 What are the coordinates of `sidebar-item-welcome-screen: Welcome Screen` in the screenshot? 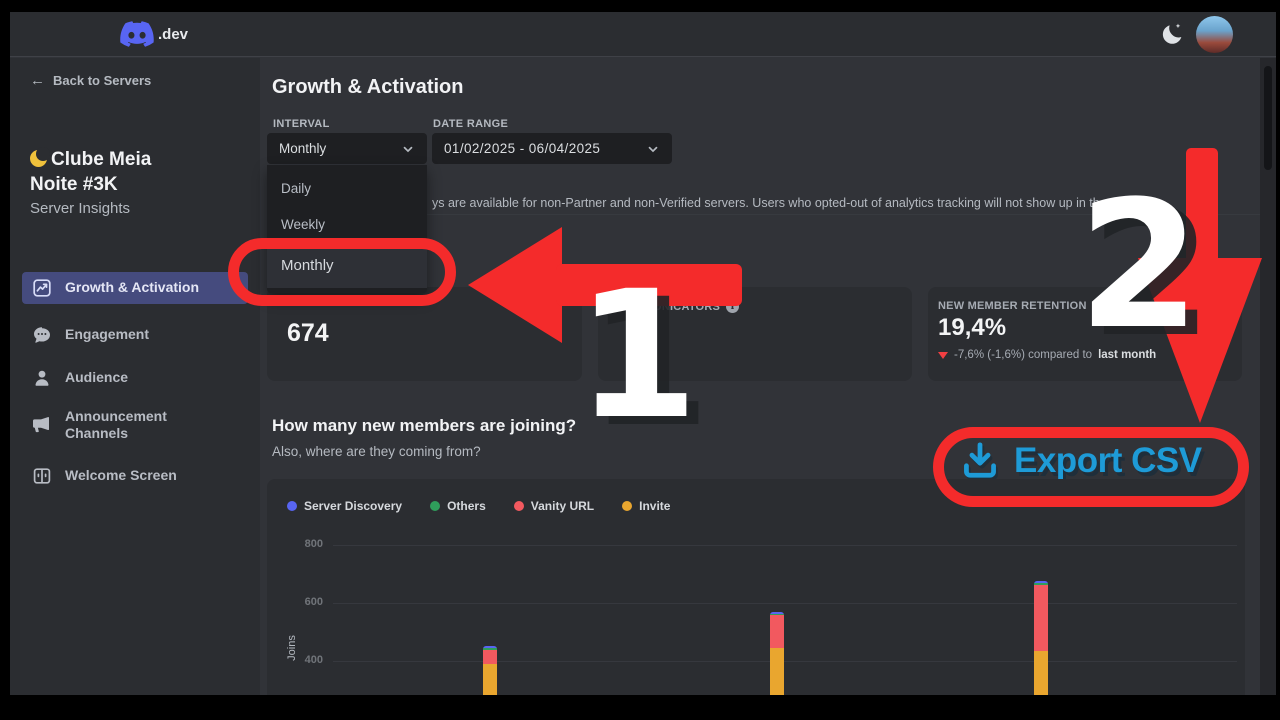 It's located at (135, 476).